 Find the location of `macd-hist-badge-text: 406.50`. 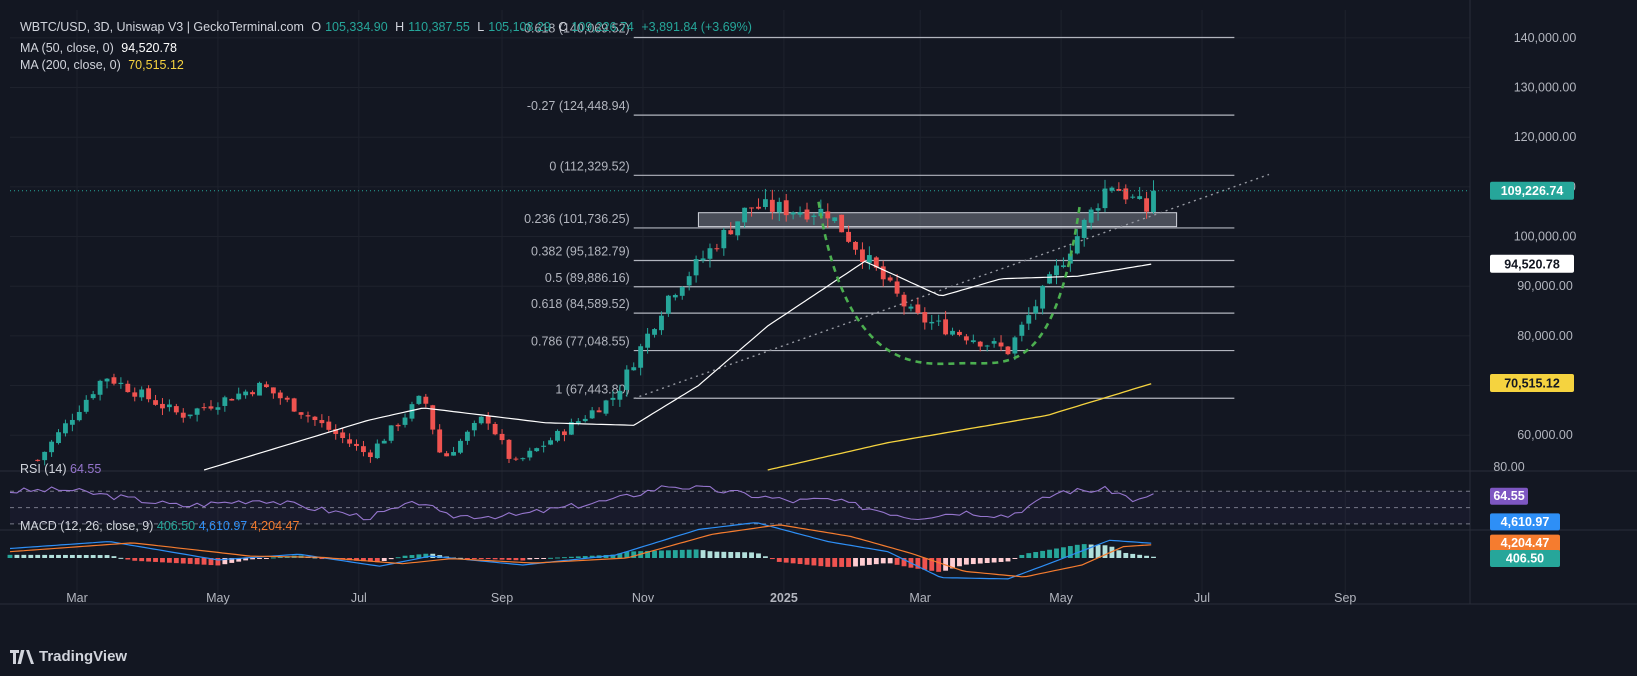

macd-hist-badge-text: 406.50 is located at coordinates (1525, 559).